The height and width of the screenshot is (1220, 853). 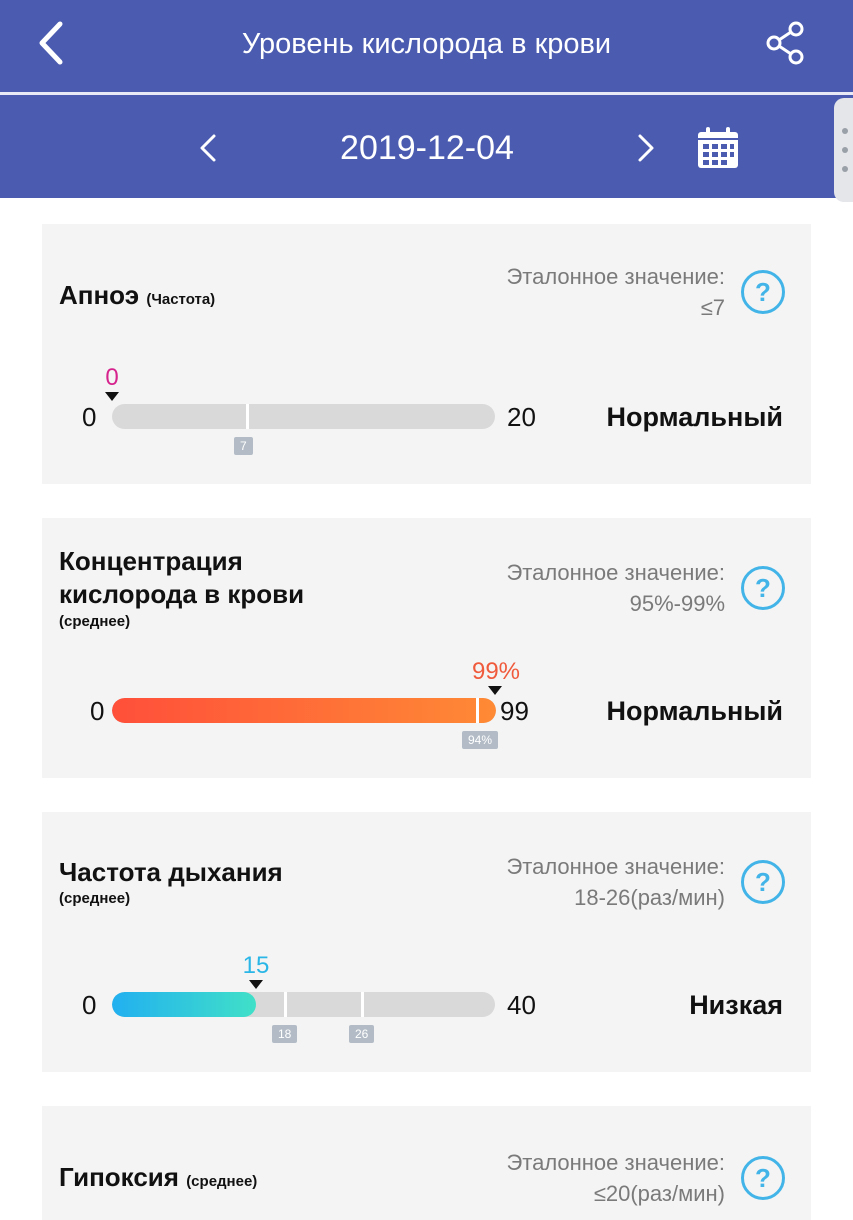 What do you see at coordinates (256, 965) in the screenshot?
I see `current-value: 15` at bounding box center [256, 965].